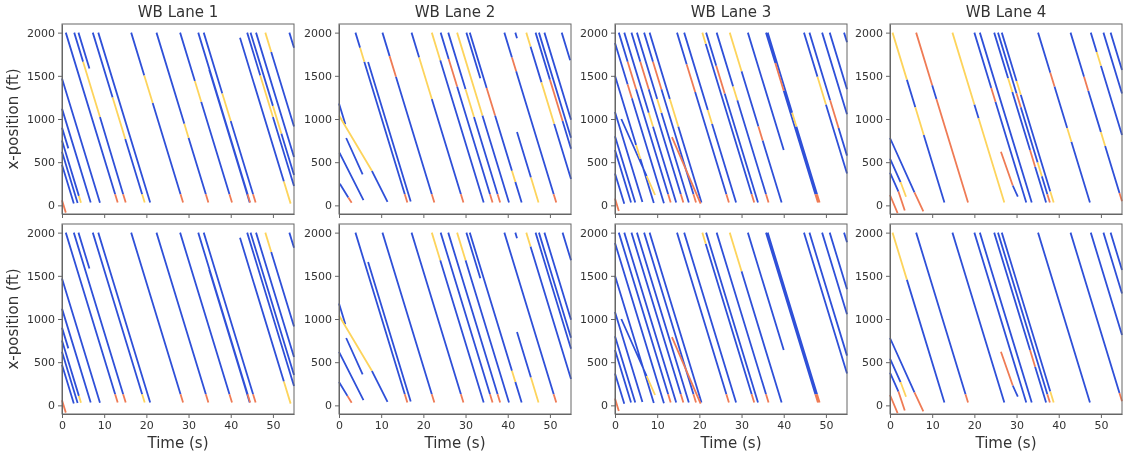 The image size is (1128, 454). Describe the element at coordinates (178, 12) in the screenshot. I see `chart-title: WB Lane 1` at that location.